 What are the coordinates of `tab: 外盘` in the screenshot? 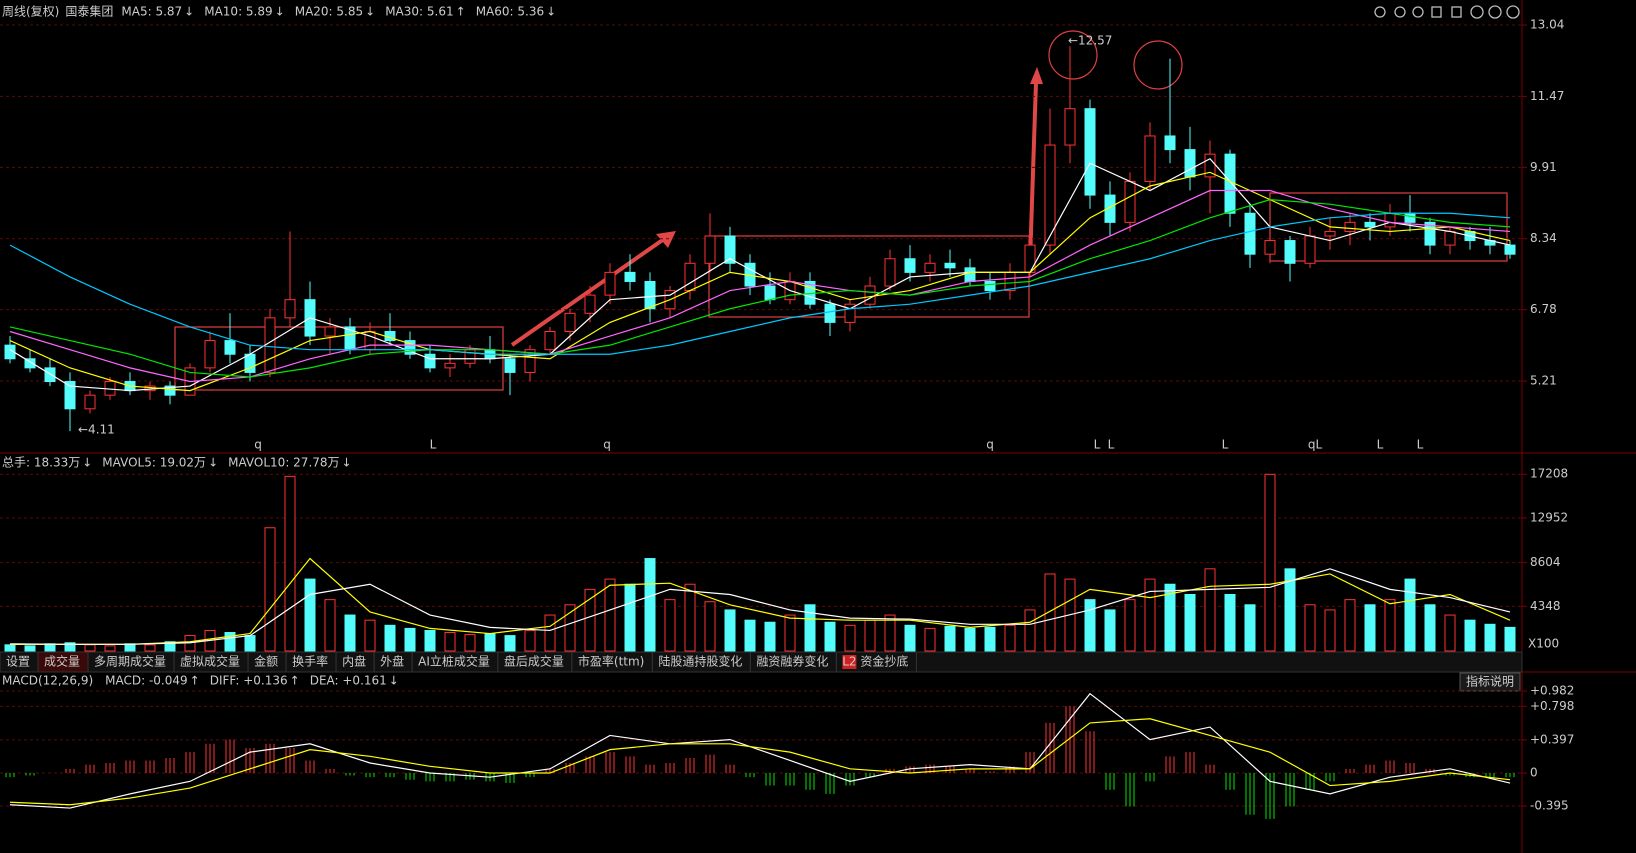 It's located at (393, 662).